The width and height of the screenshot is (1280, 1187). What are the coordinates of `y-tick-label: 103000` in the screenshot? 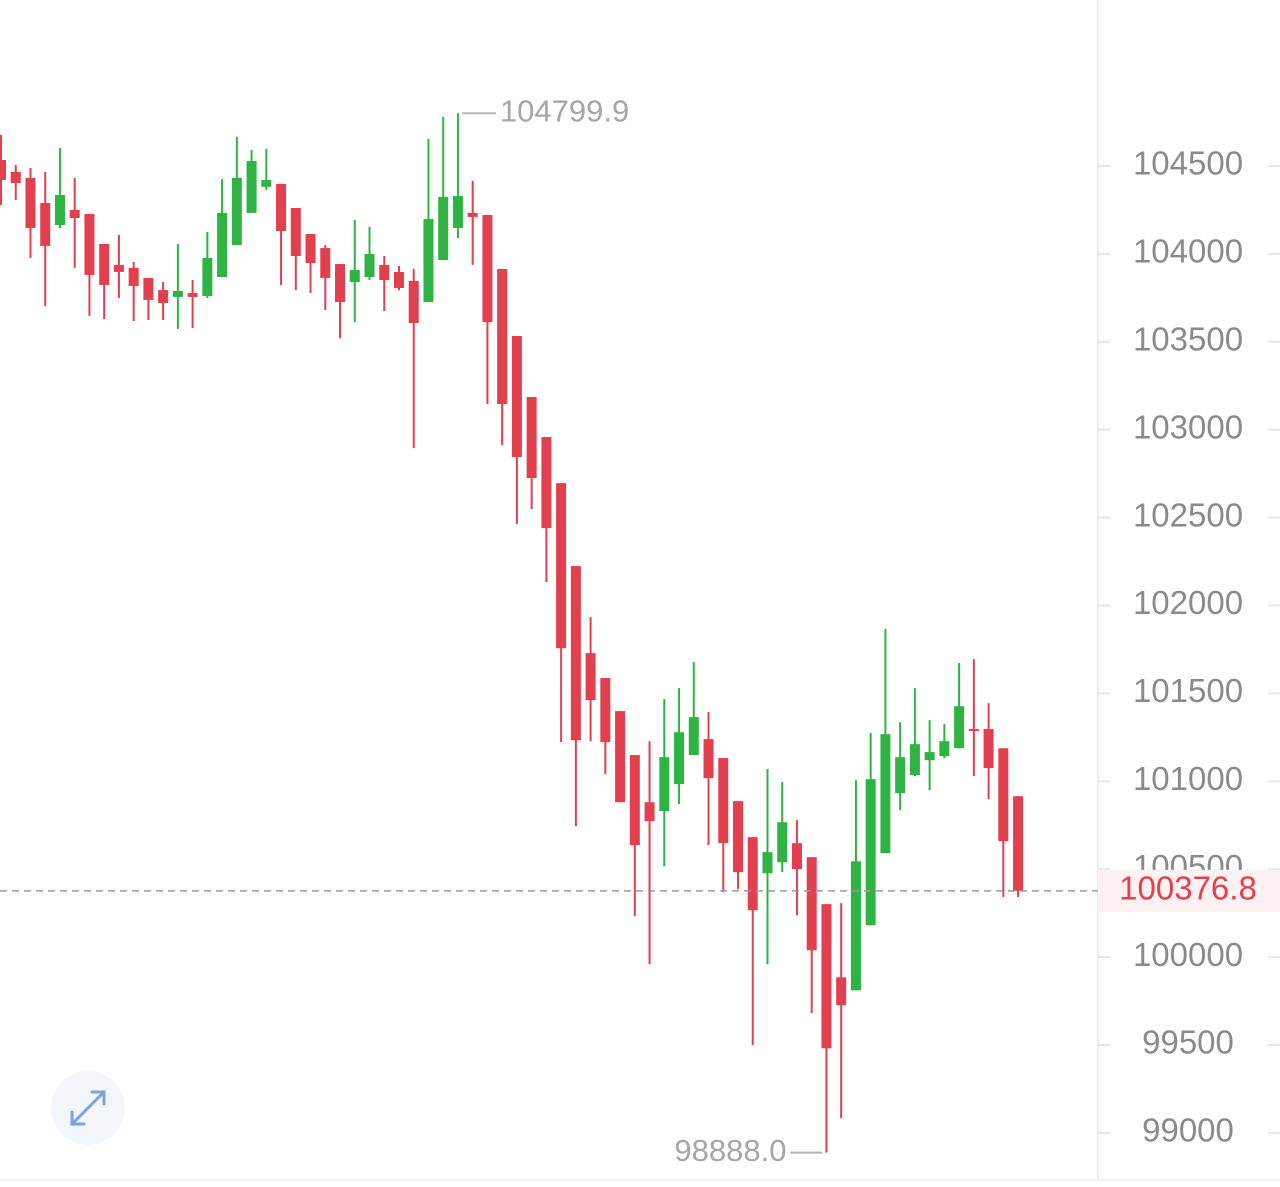 It's located at (1188, 426).